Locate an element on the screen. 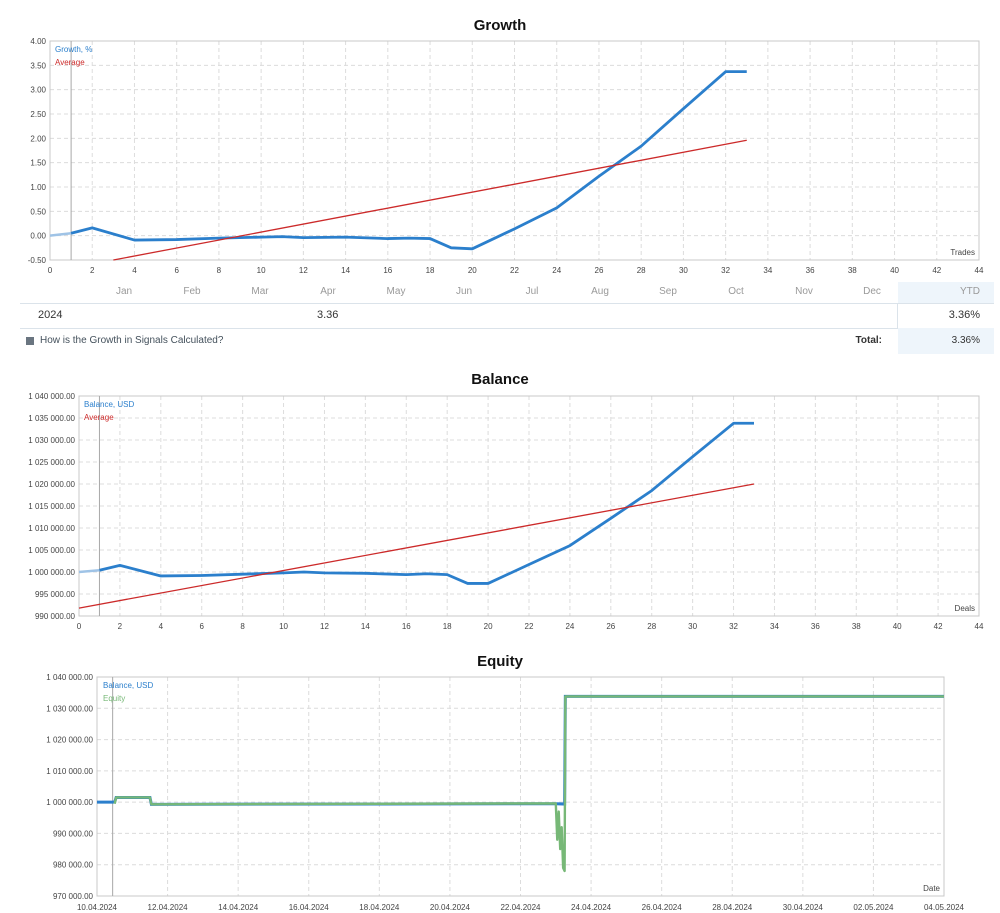  equity-y-tick-label: 980 000.00 is located at coordinates (73, 865).